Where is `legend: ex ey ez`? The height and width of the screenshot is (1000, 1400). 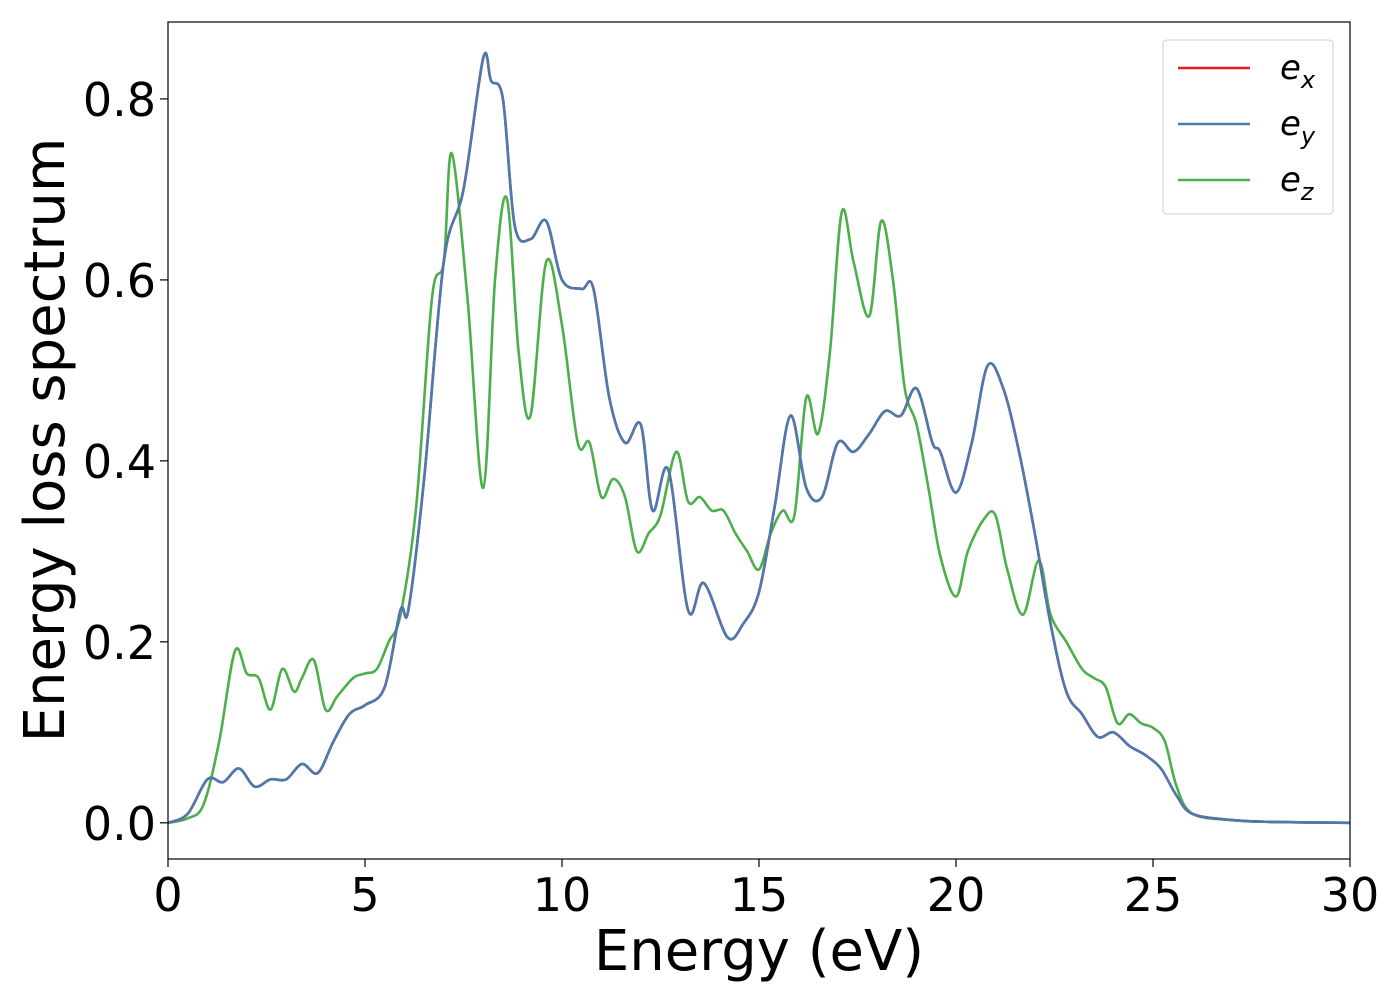 legend: ex ey ez is located at coordinates (1248, 127).